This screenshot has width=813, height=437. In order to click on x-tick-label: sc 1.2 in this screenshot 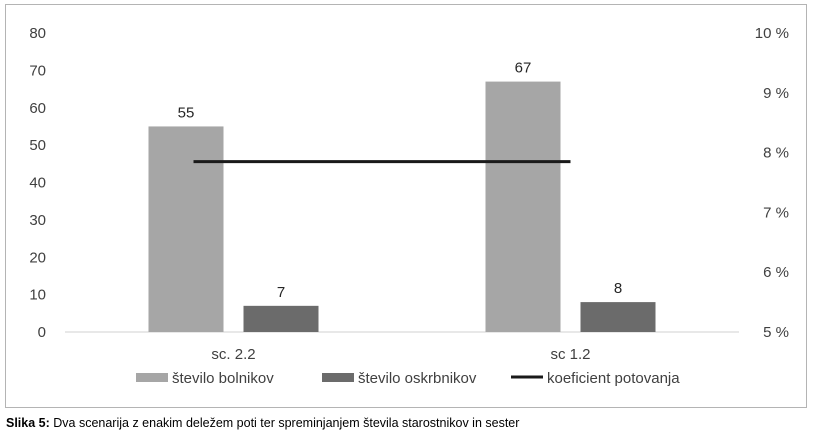, I will do `click(570, 354)`.